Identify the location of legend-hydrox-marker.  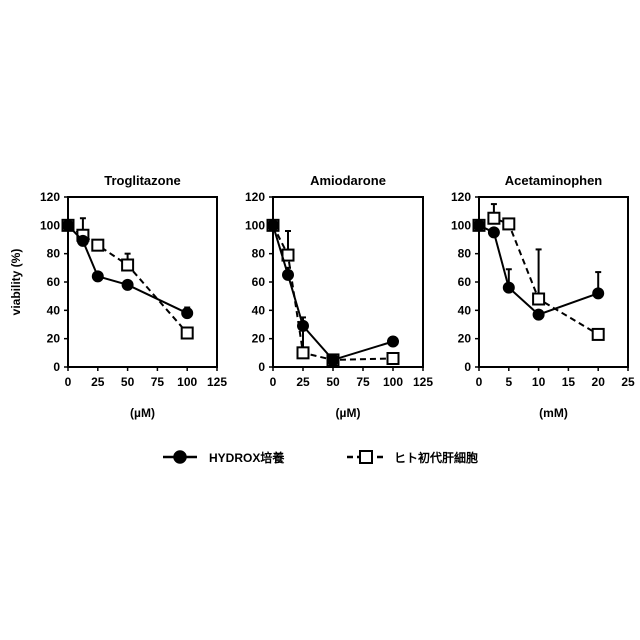
(180, 457).